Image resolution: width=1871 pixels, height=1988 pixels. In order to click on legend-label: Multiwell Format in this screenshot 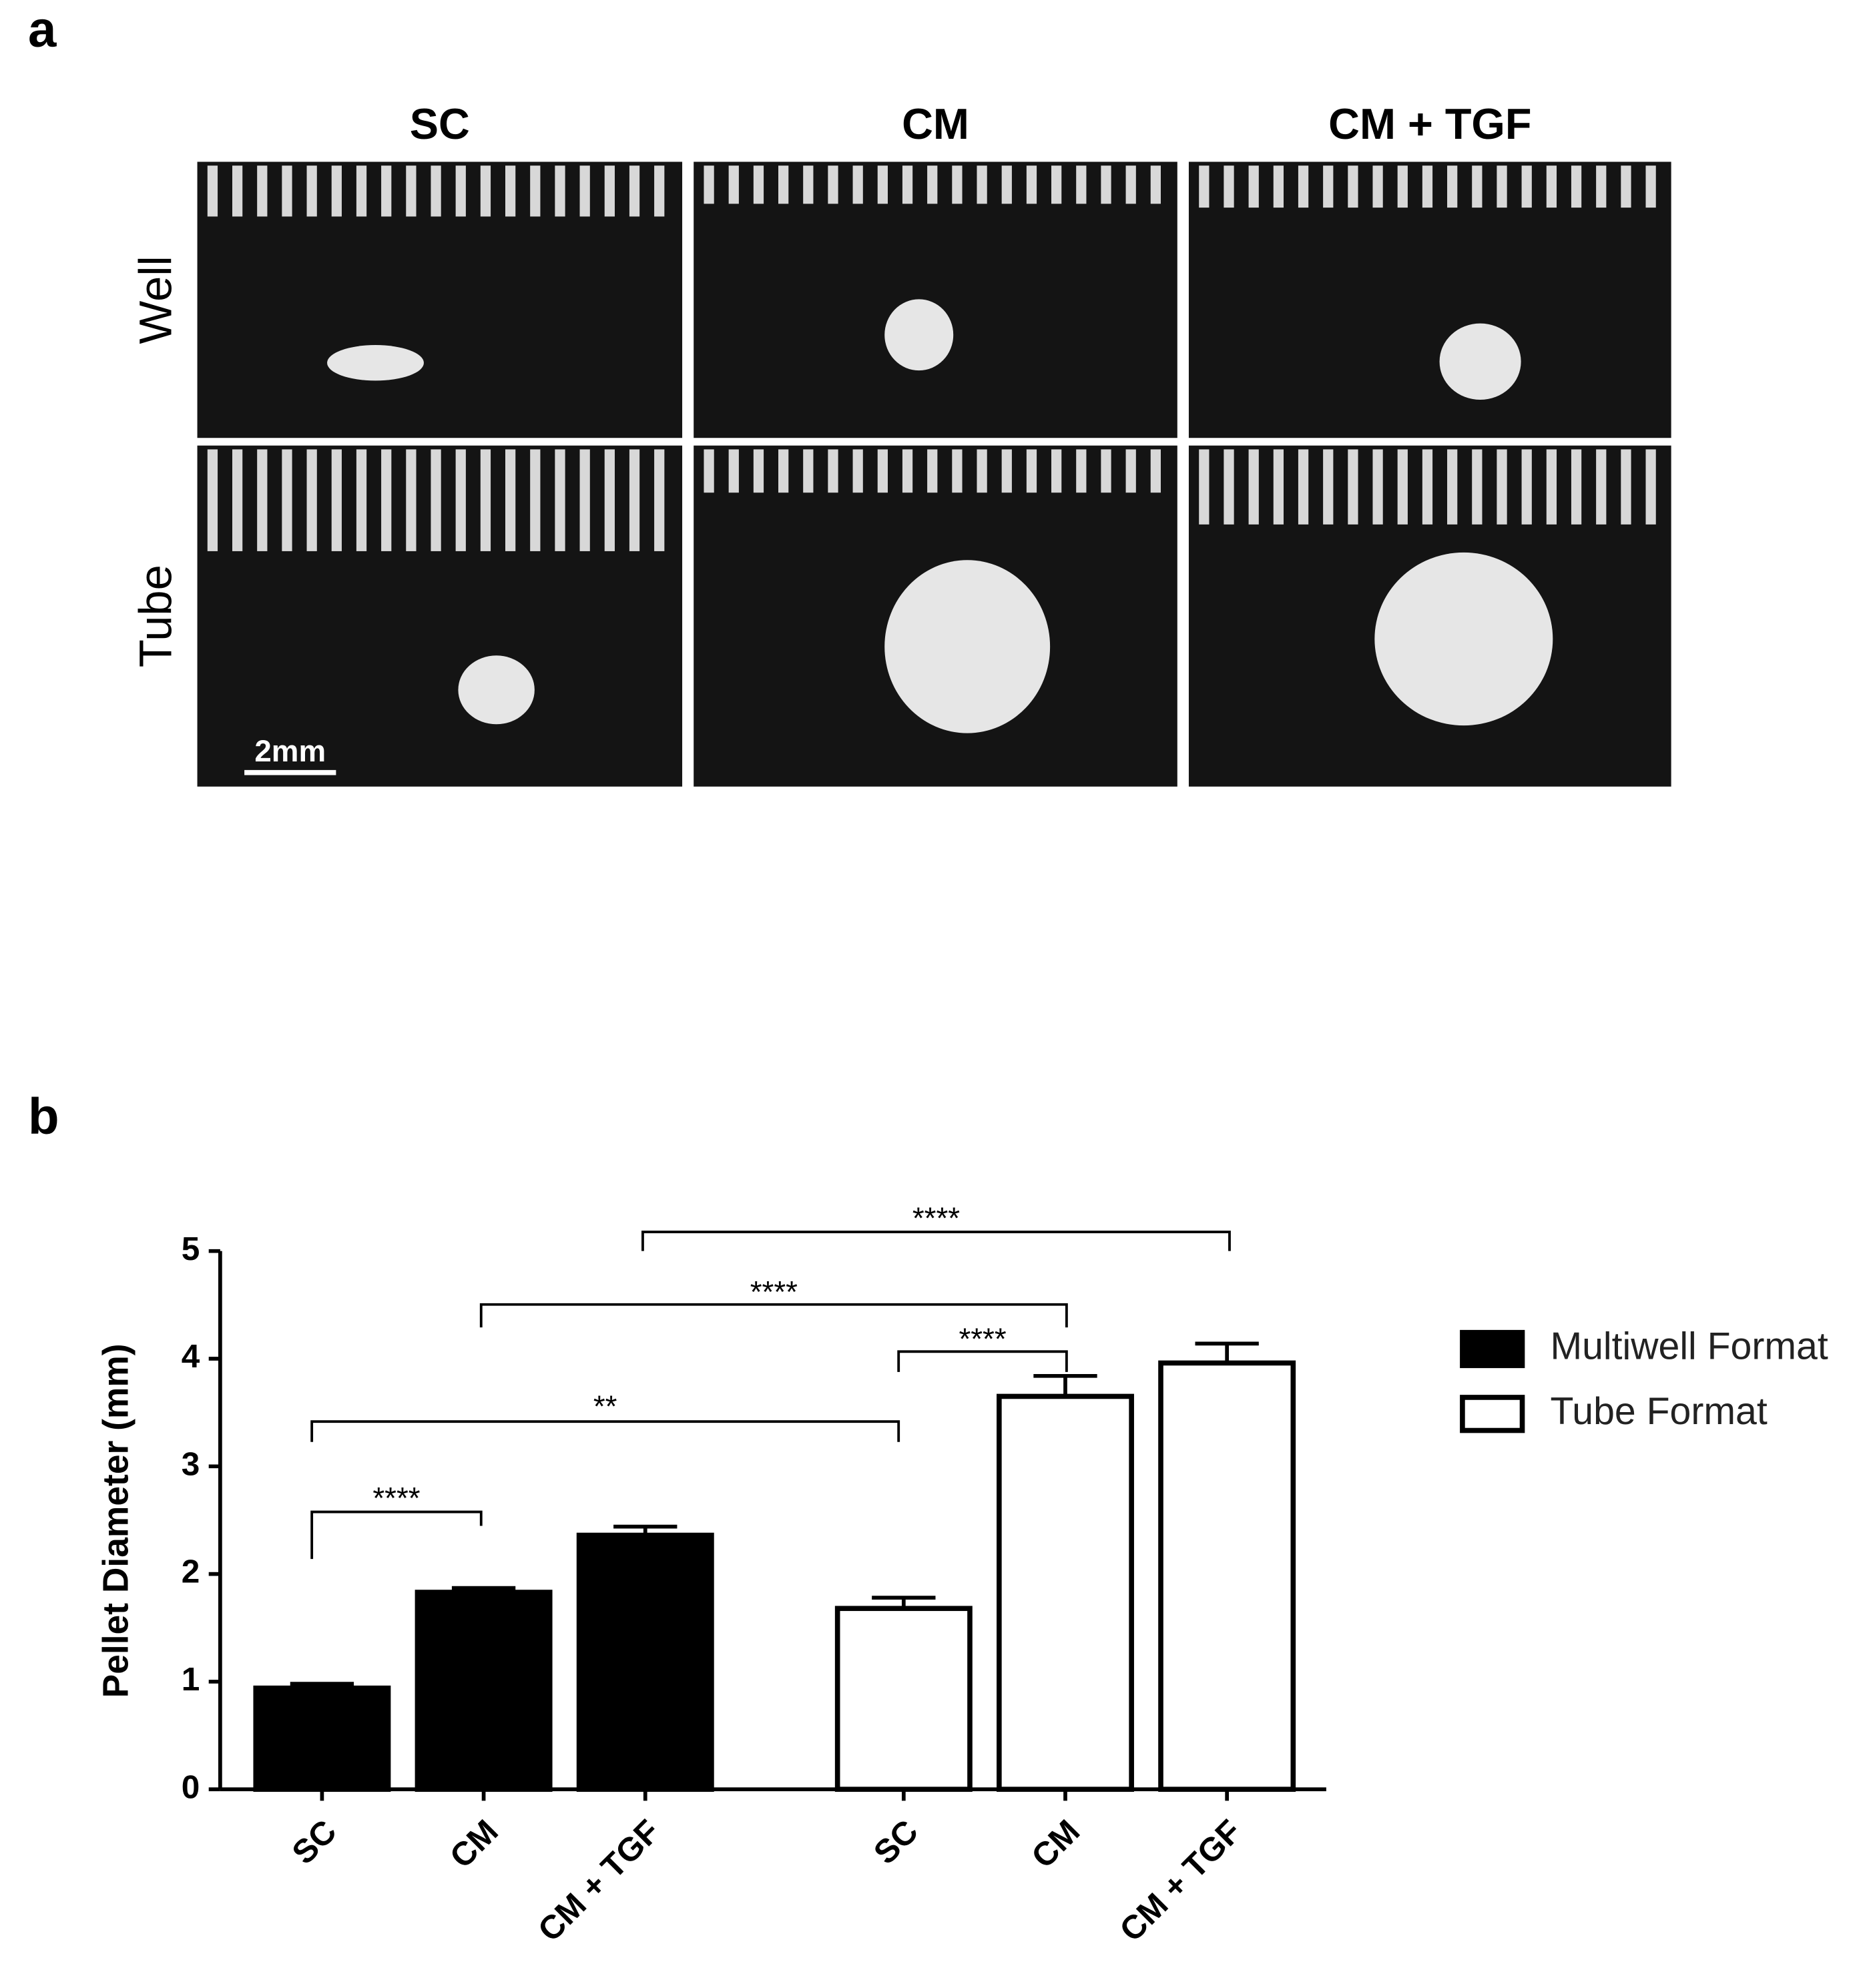, I will do `click(1689, 1346)`.